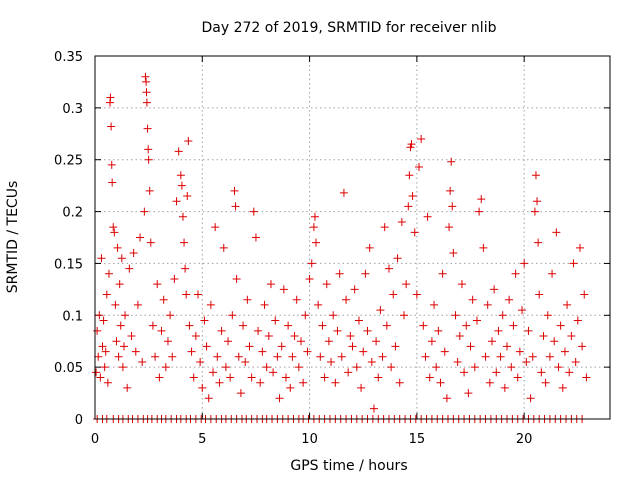  What do you see at coordinates (13, 237) in the screenshot?
I see `y-axis-label: SRMTID / TECUs` at bounding box center [13, 237].